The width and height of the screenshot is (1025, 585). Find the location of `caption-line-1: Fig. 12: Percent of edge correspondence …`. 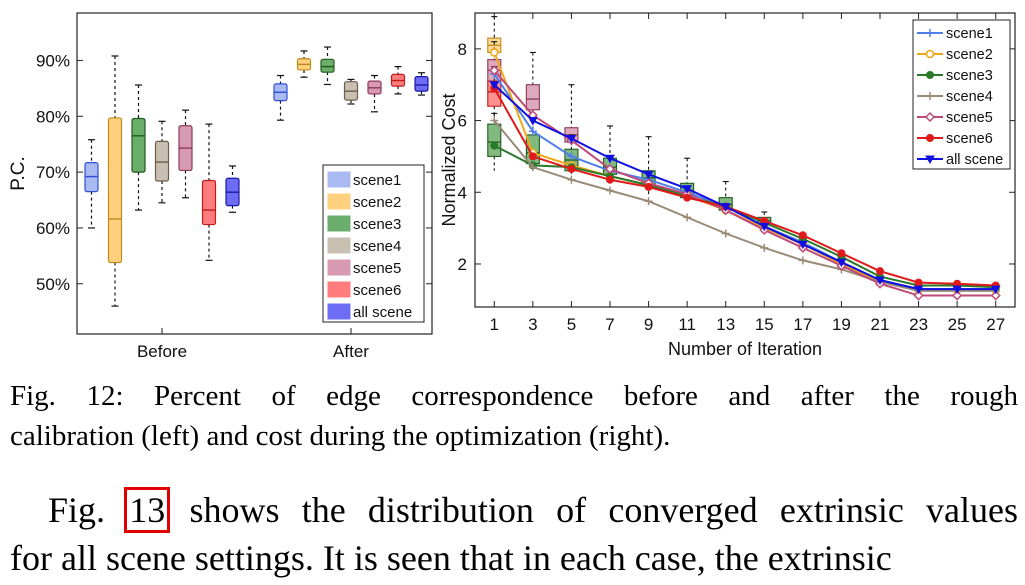

caption-line-1: Fig. 12: Percent of edge correspondence … is located at coordinates (514, 396).